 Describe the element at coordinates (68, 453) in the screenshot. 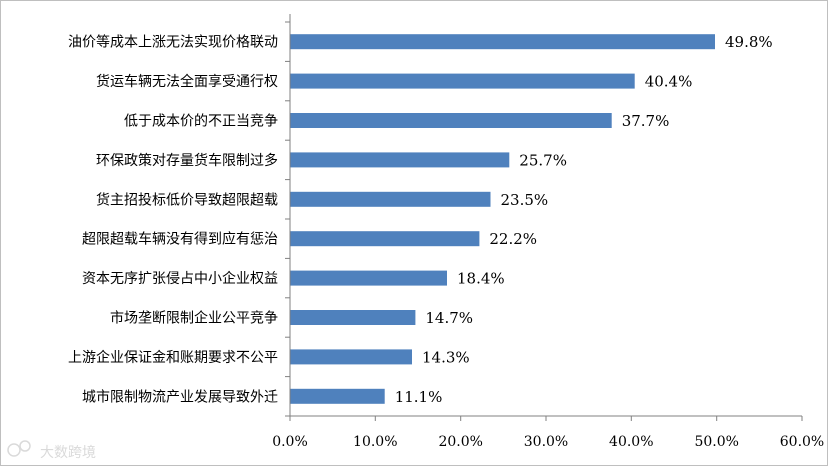

I see `watermark-text: 大数跨境` at that location.